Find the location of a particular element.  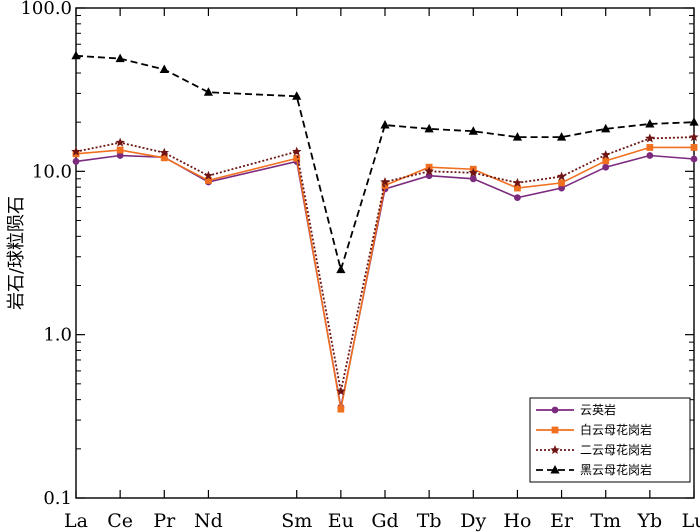

x-tick-label-dy: Dy is located at coordinates (473, 521).